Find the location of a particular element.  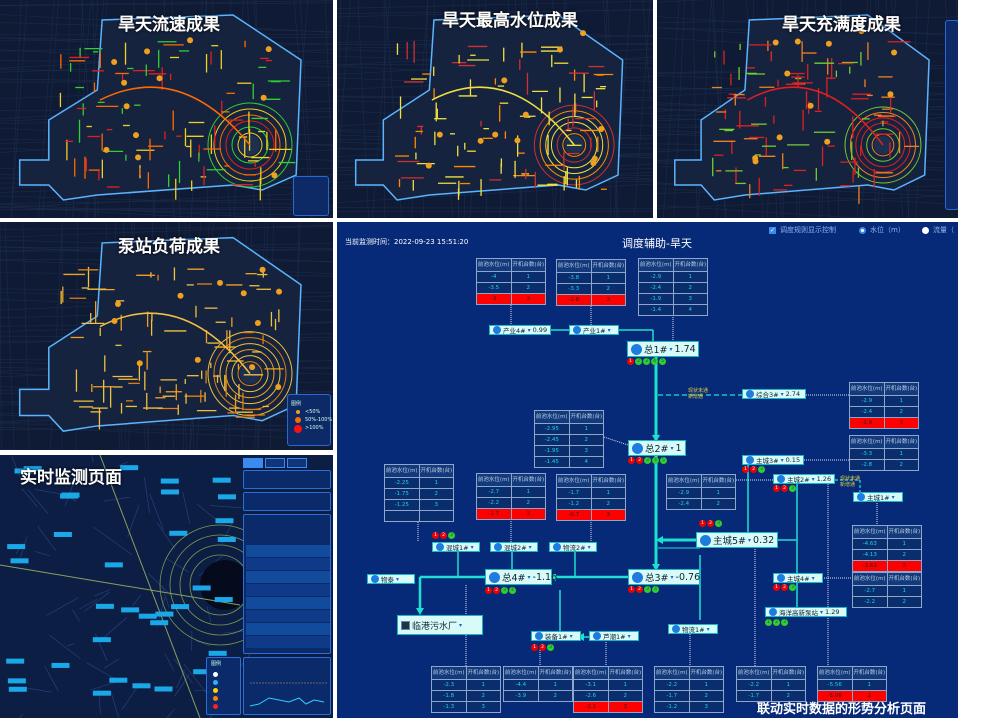

monitor-list-panel is located at coordinates (287, 584).